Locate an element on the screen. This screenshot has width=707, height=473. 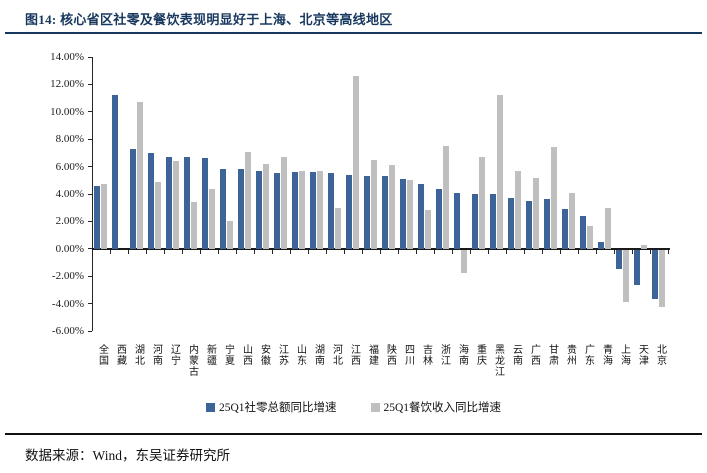
bar-retail-西藏 is located at coordinates (115, 172).